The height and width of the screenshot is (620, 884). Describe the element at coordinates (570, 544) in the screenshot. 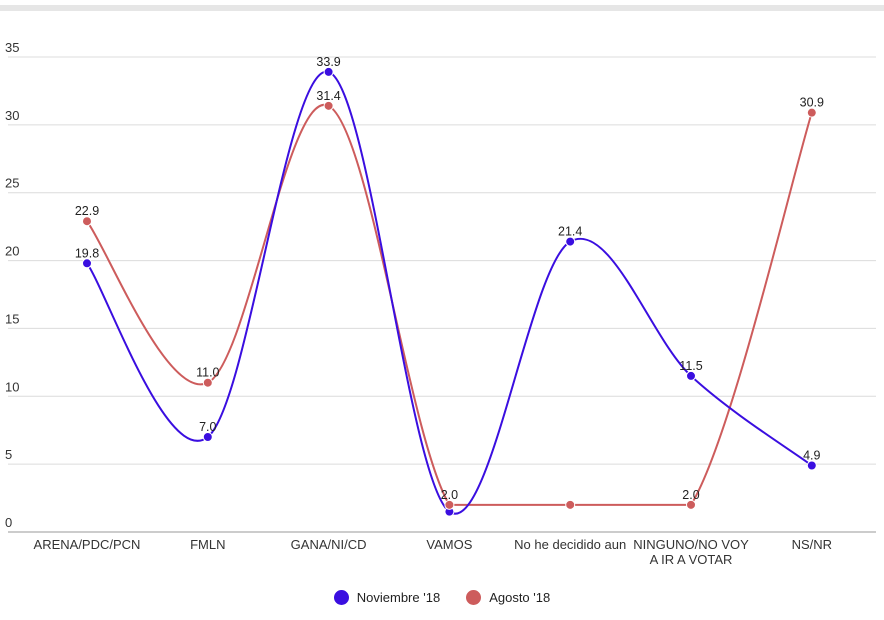

I see `x-tick-label: No he decidido aun` at that location.